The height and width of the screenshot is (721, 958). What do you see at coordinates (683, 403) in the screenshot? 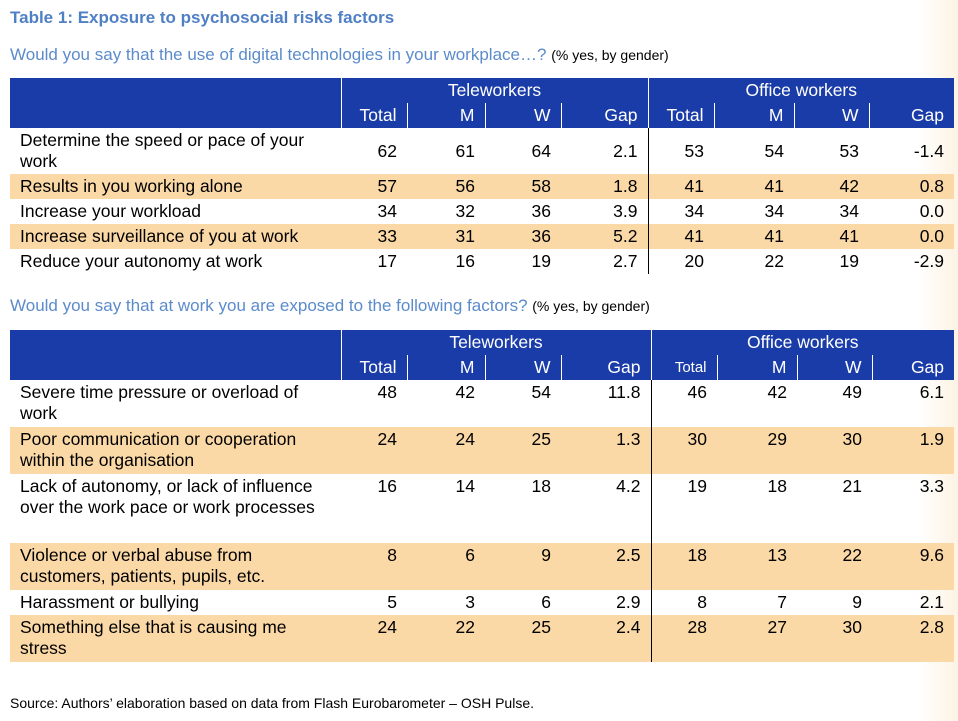
I see `table-cell: 46` at bounding box center [683, 403].